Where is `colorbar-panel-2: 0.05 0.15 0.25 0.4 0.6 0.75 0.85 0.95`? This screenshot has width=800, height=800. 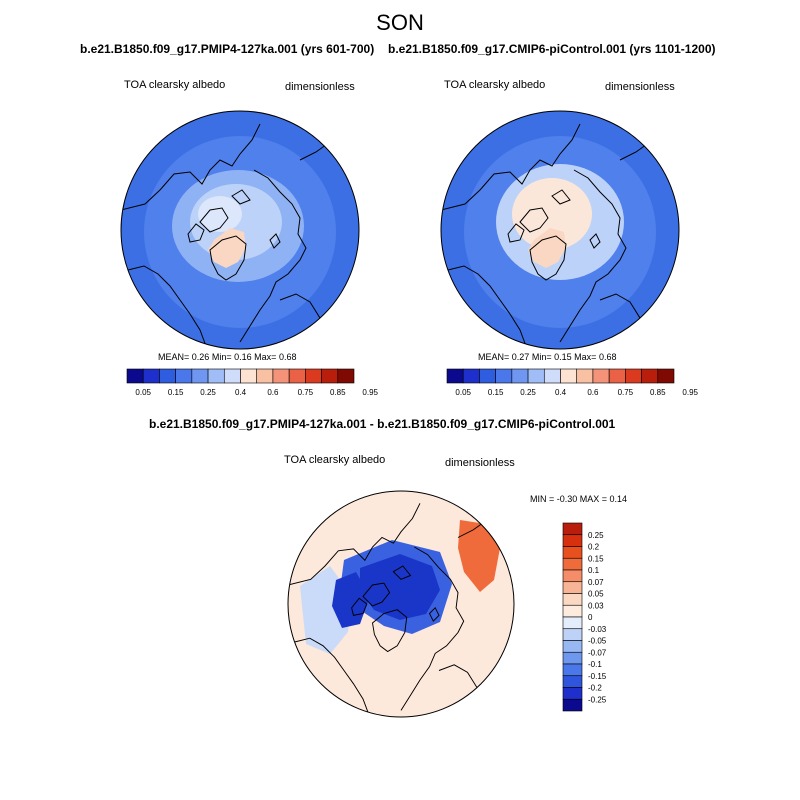 colorbar-panel-2: 0.05 0.15 0.25 0.4 0.6 0.75 0.85 0.95 is located at coordinates (572, 382).